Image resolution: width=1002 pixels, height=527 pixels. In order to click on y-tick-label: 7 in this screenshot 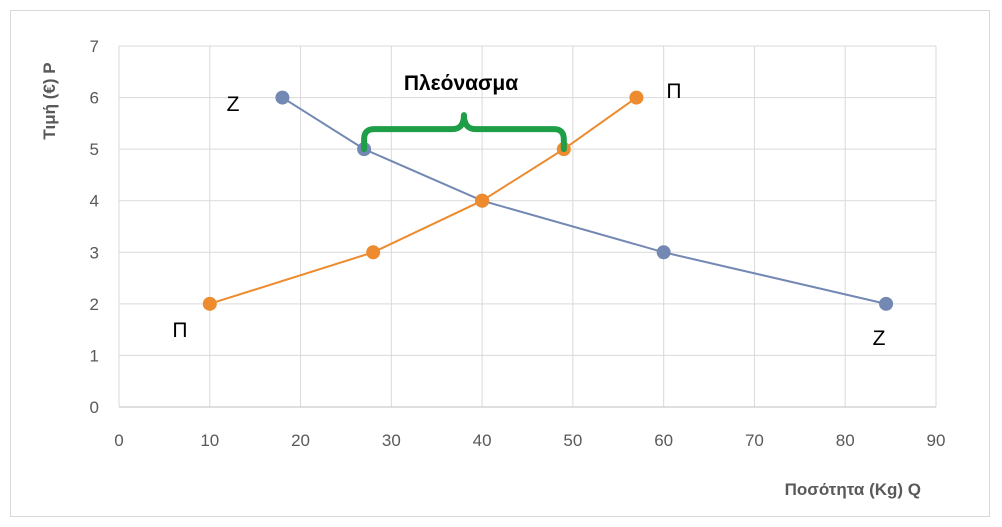, I will do `click(94, 46)`.